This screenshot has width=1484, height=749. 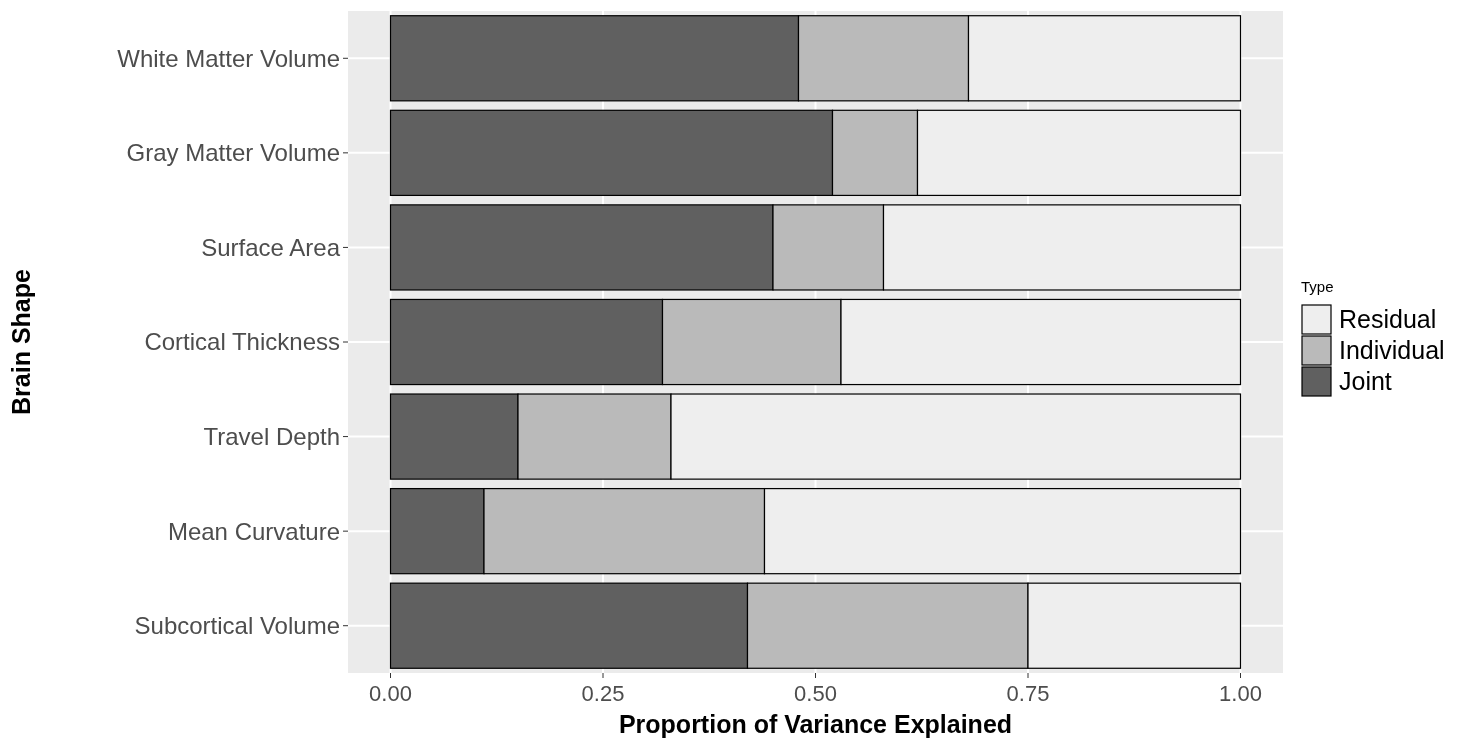 What do you see at coordinates (253, 531) in the screenshot?
I see `y-tick-label: Mean Curvature` at bounding box center [253, 531].